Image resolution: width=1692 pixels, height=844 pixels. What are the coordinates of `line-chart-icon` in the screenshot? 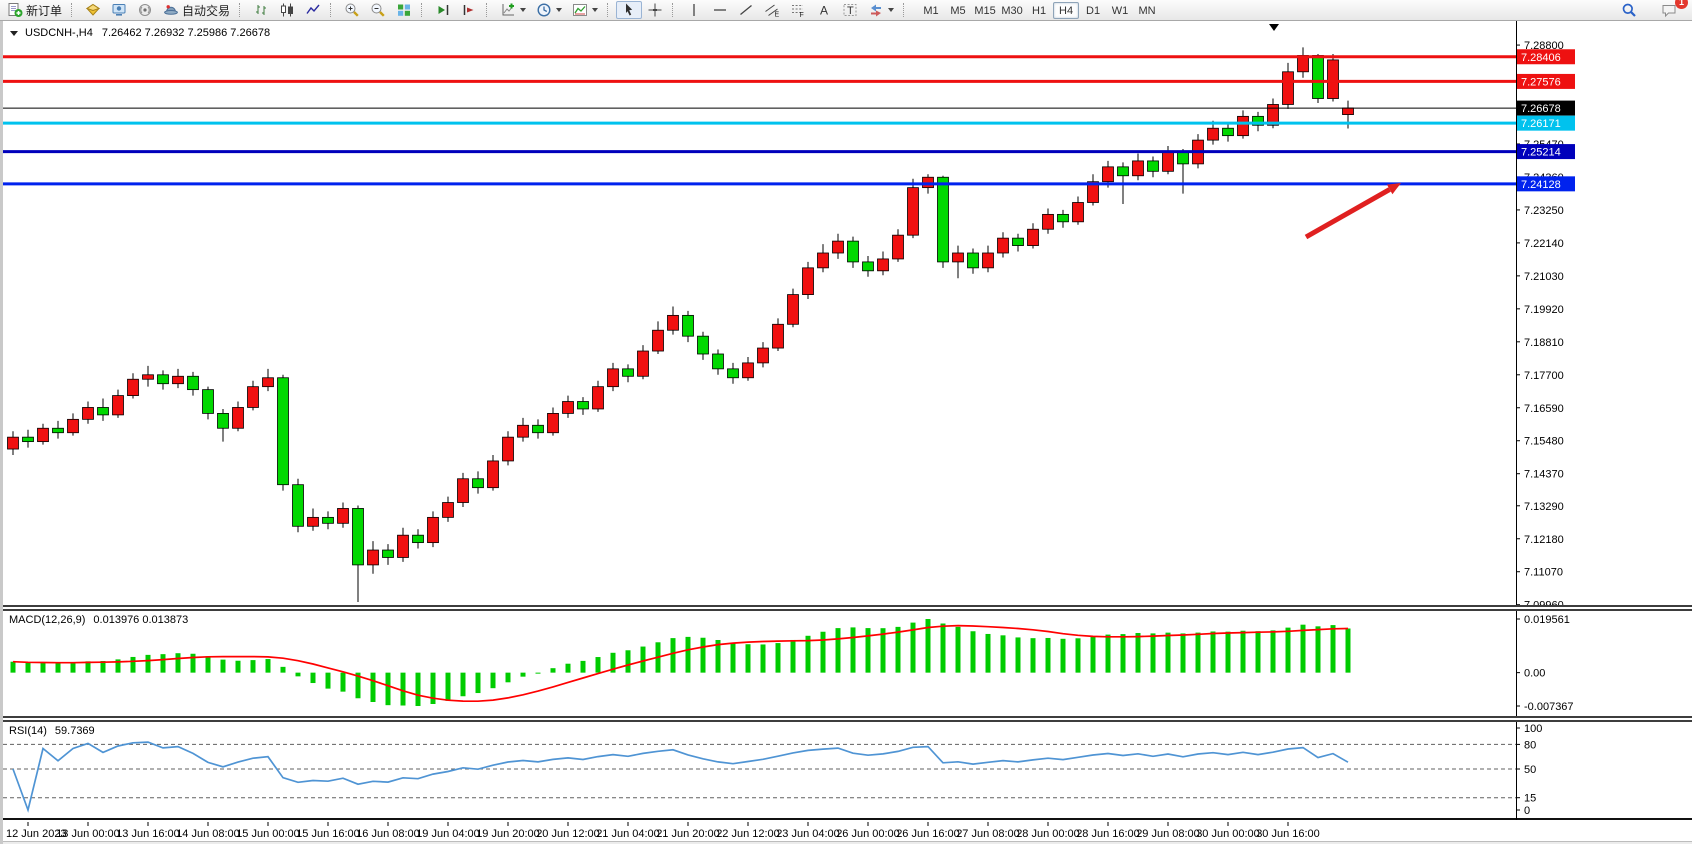 It's located at (313, 9).